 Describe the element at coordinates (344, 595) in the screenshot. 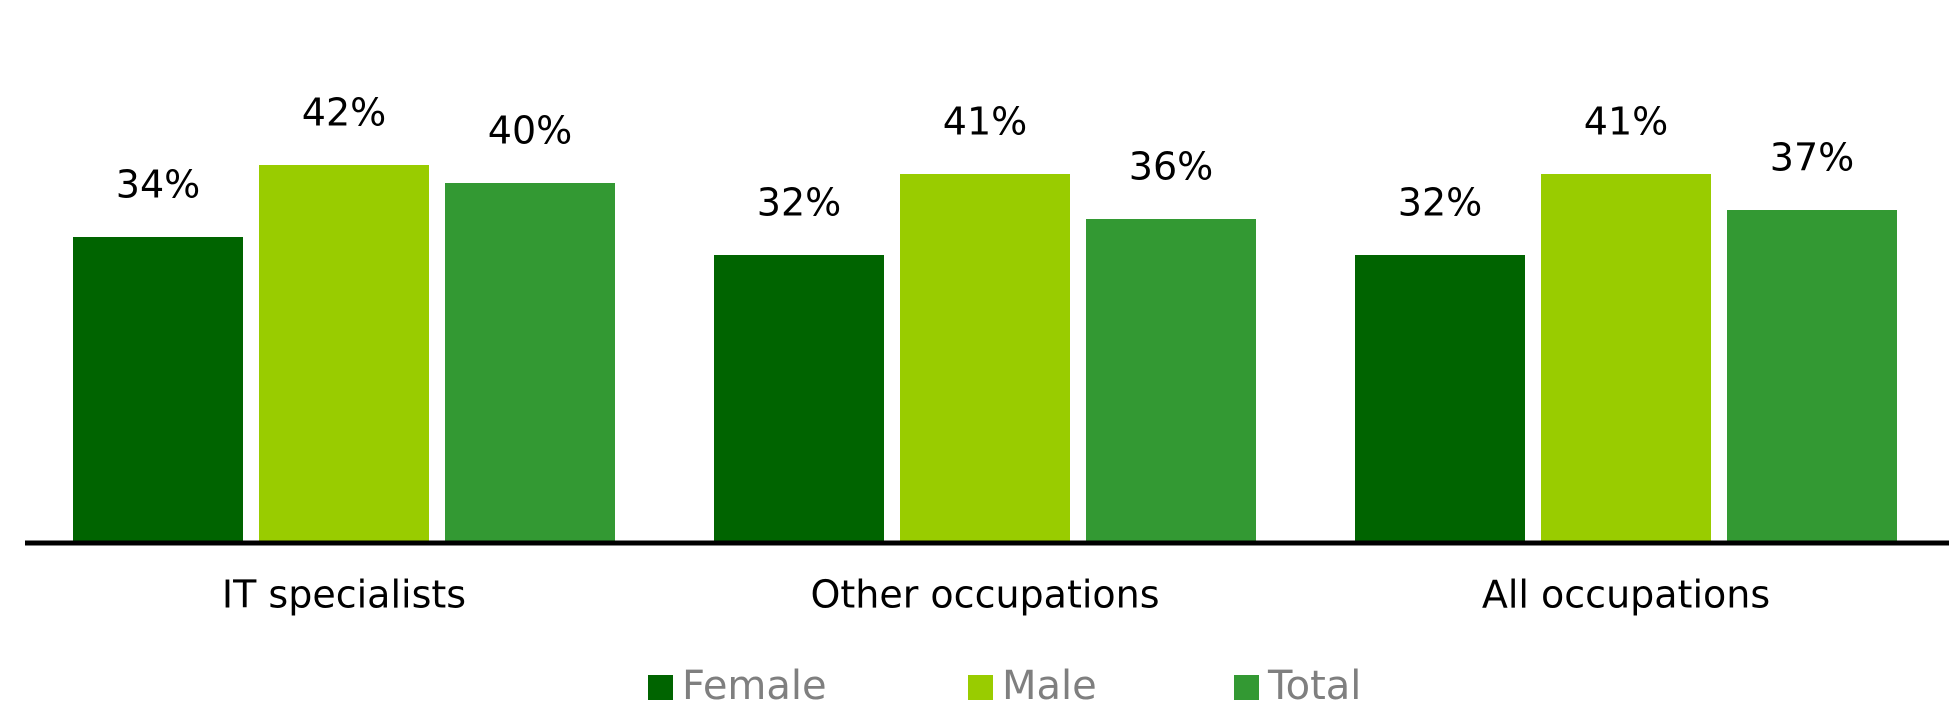

I see `x-tick-label: IT specialists` at that location.